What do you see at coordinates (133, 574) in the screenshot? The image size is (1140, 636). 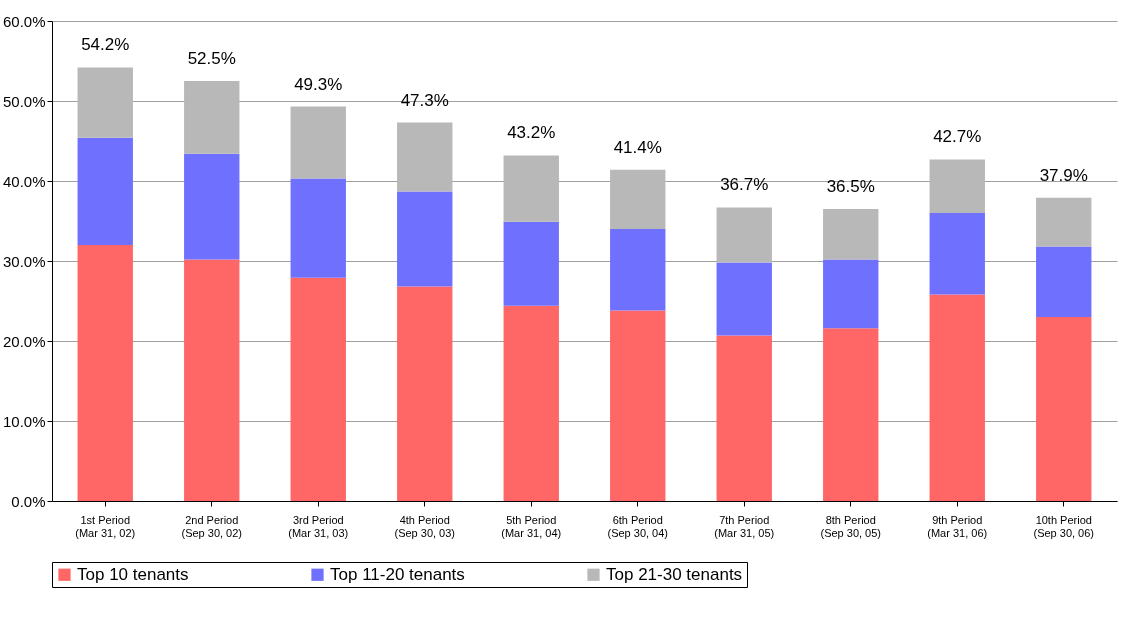 I see `legend-label: Top 10 tenants` at bounding box center [133, 574].